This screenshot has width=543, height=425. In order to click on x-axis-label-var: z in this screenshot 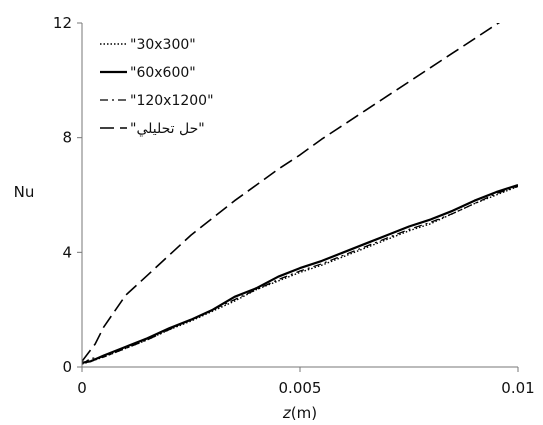, I will do `click(287, 413)`.